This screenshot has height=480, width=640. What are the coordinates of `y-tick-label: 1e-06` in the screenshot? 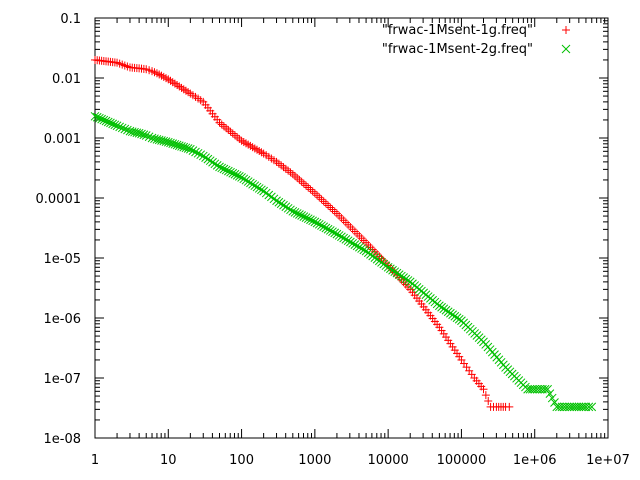 It's located at (62, 319).